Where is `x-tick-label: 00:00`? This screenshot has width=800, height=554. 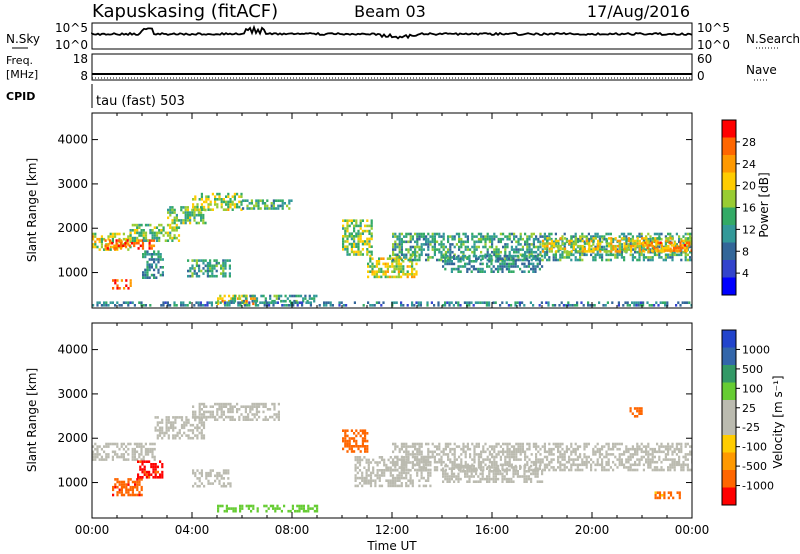
x-tick-label: 00:00 is located at coordinates (92, 530).